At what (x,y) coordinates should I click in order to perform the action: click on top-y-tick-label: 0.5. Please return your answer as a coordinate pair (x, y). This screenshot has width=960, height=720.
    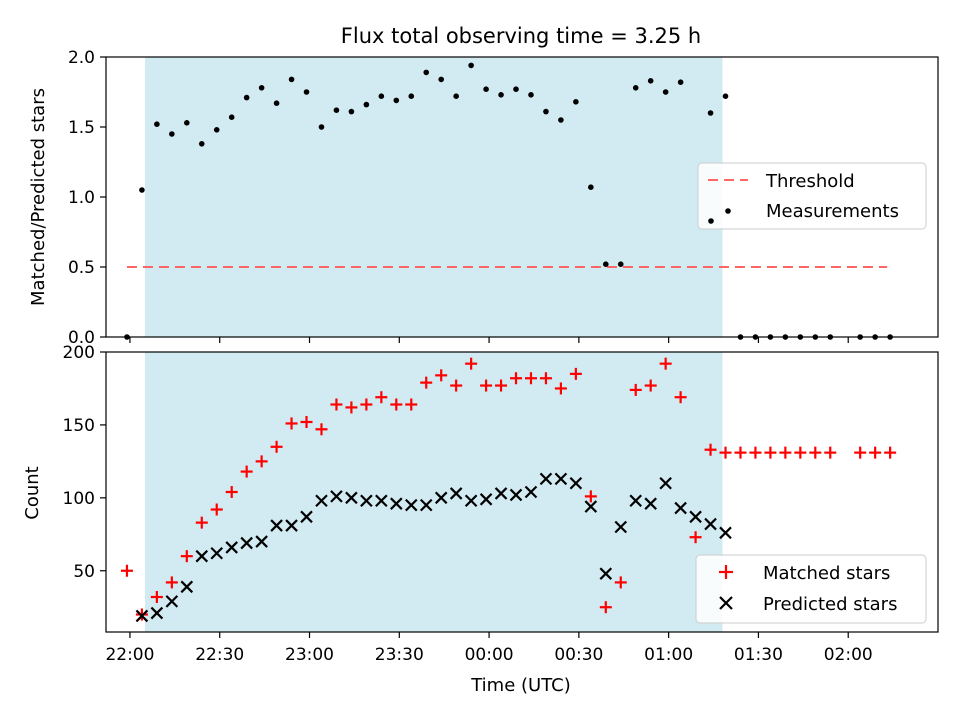
    Looking at the image, I should click on (81, 268).